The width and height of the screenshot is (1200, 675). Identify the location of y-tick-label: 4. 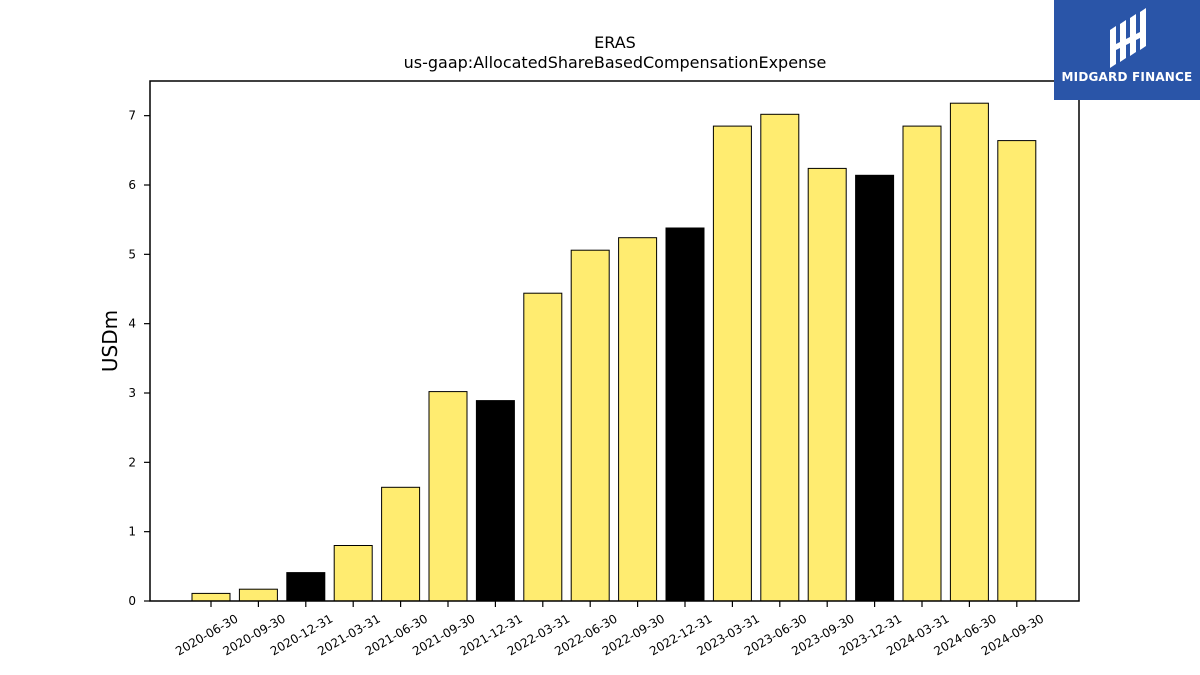
(132, 324).